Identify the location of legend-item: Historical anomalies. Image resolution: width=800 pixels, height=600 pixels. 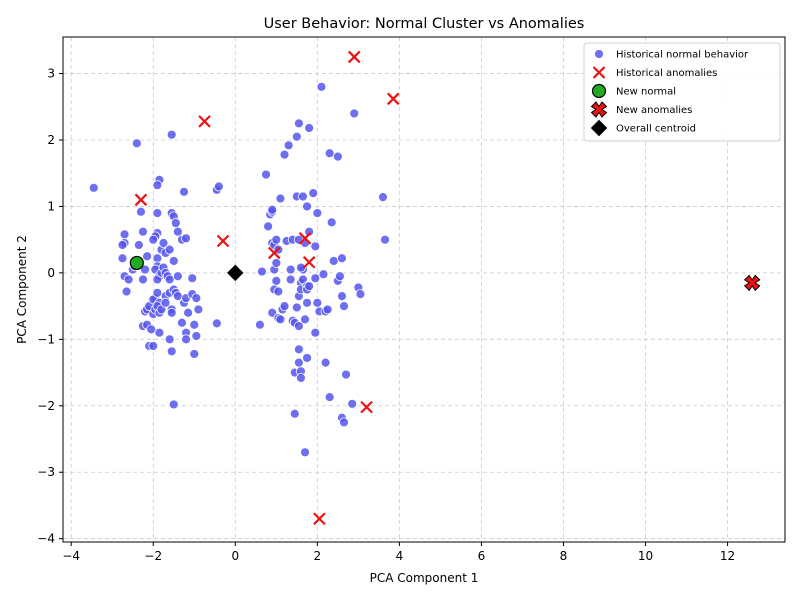
(654, 72).